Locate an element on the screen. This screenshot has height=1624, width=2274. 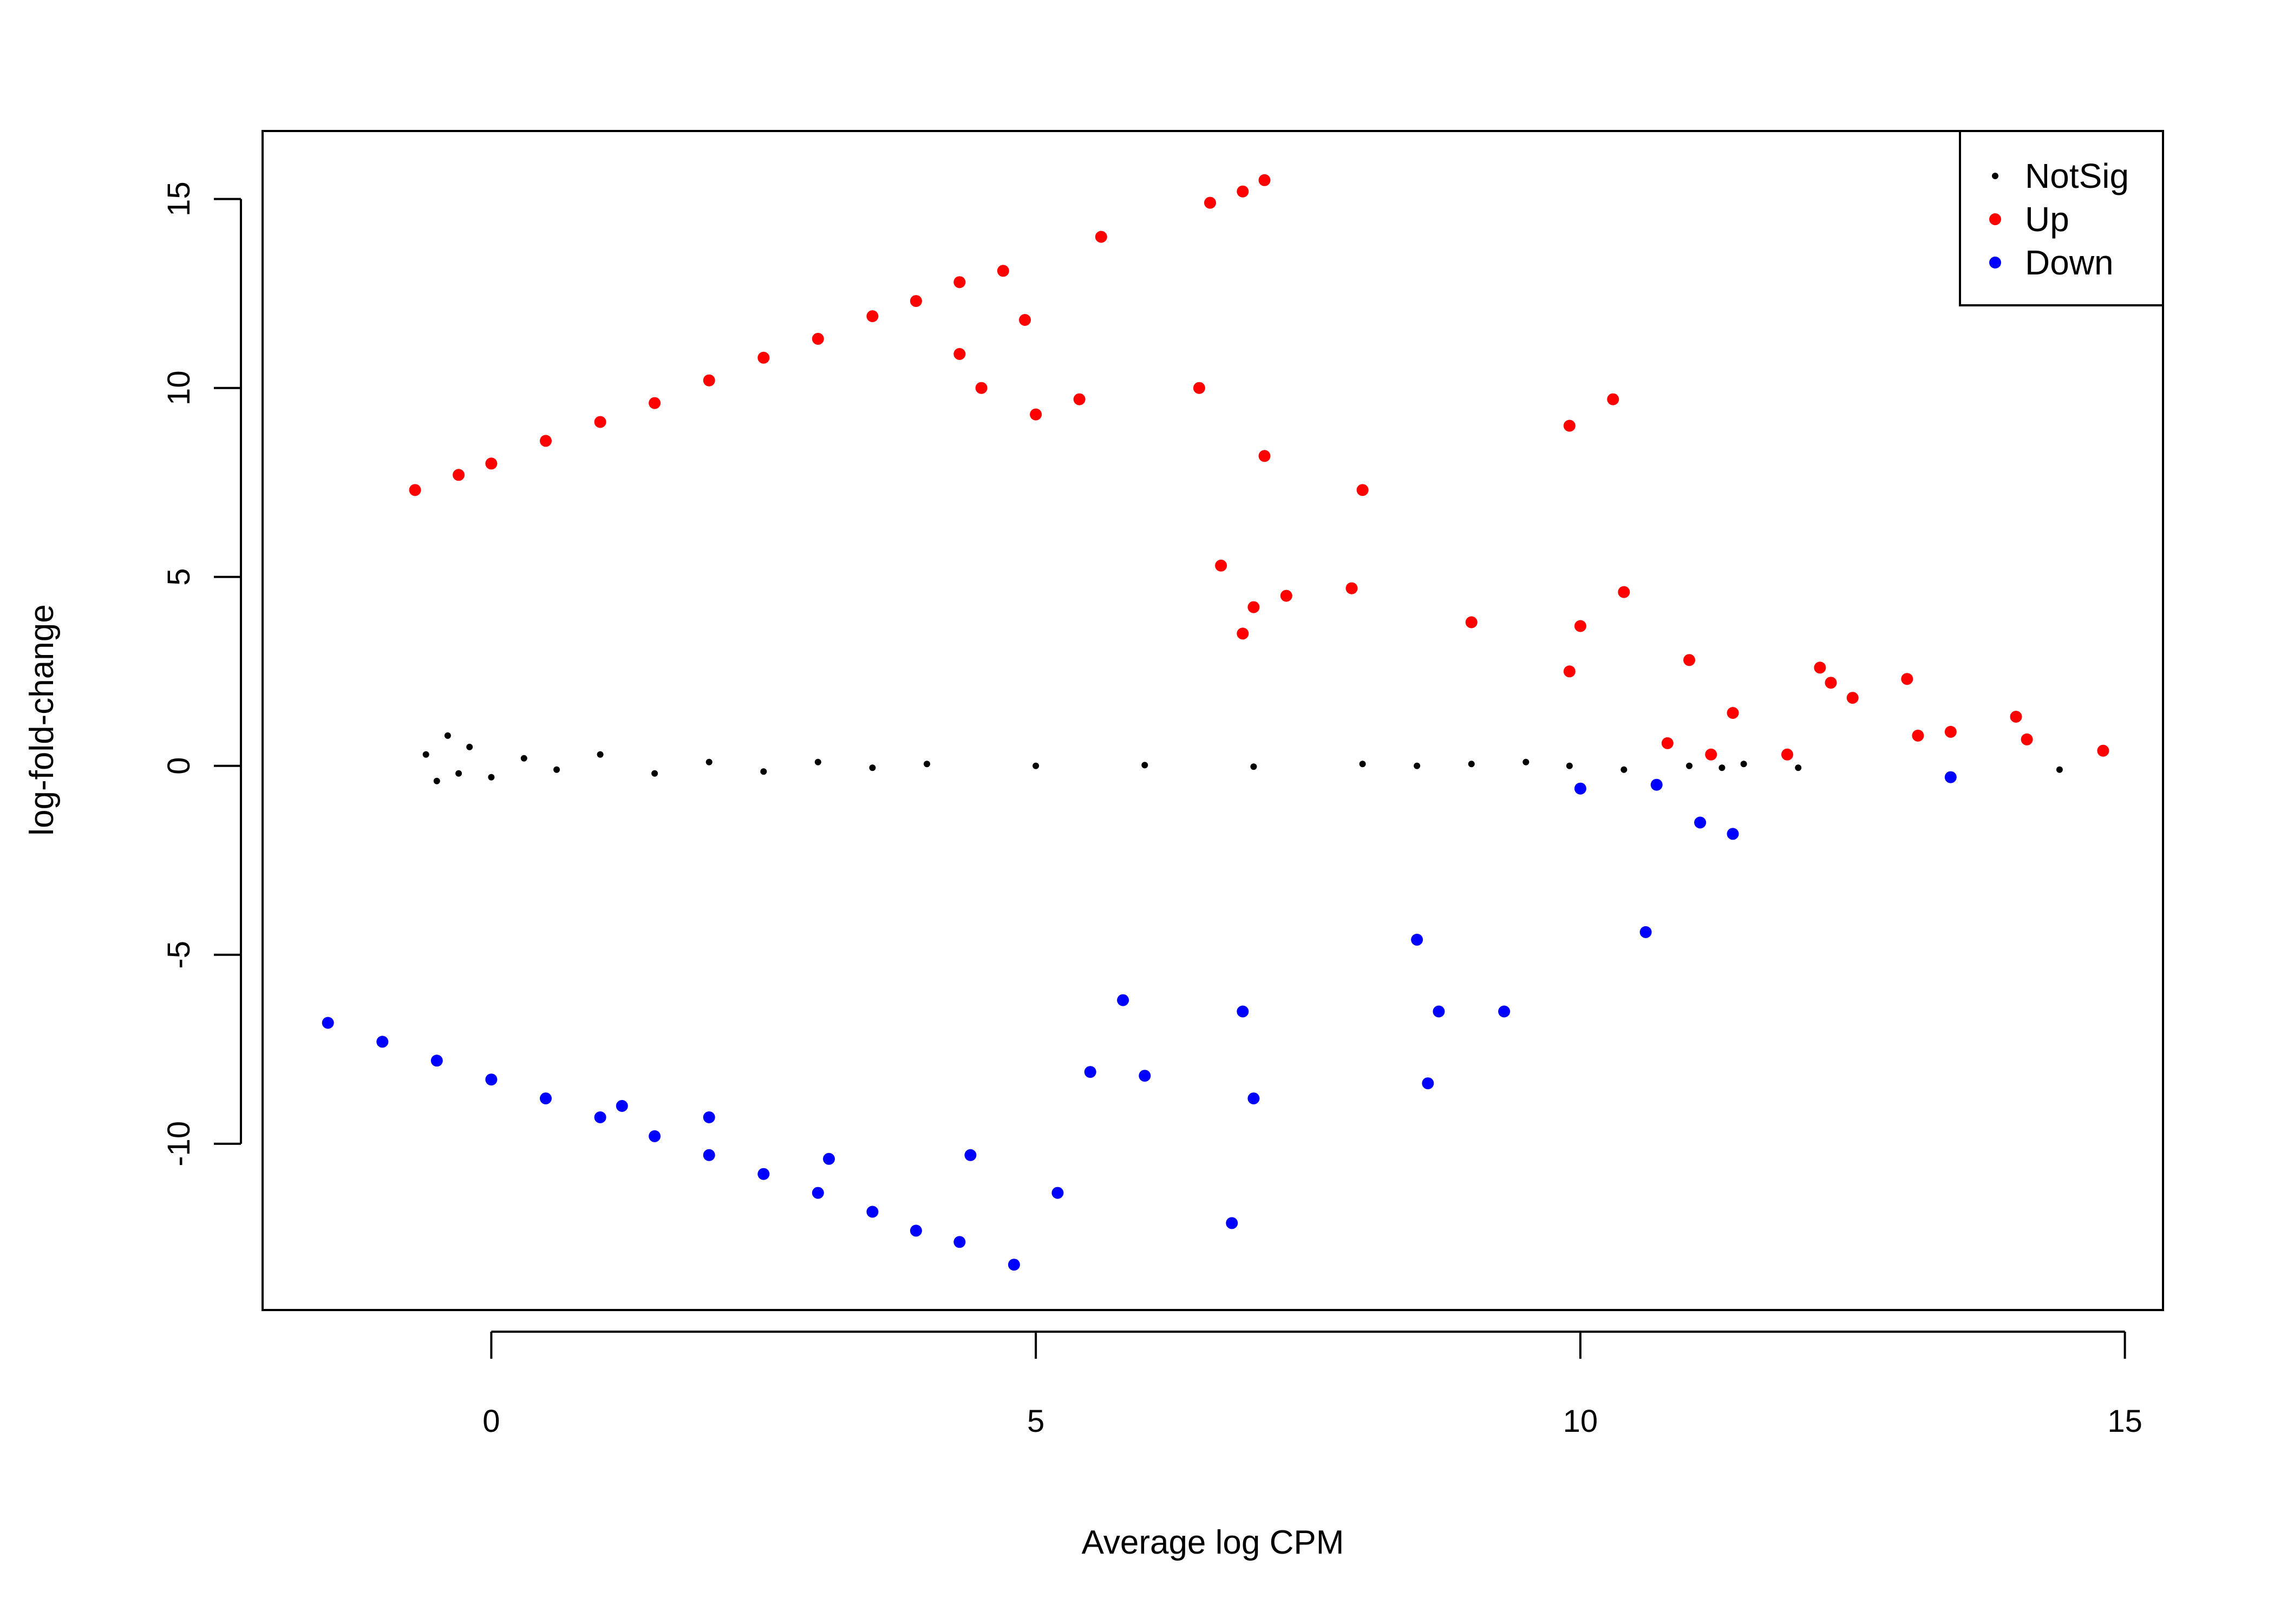
legend-entry-notsig: NotSig is located at coordinates (2077, 176).